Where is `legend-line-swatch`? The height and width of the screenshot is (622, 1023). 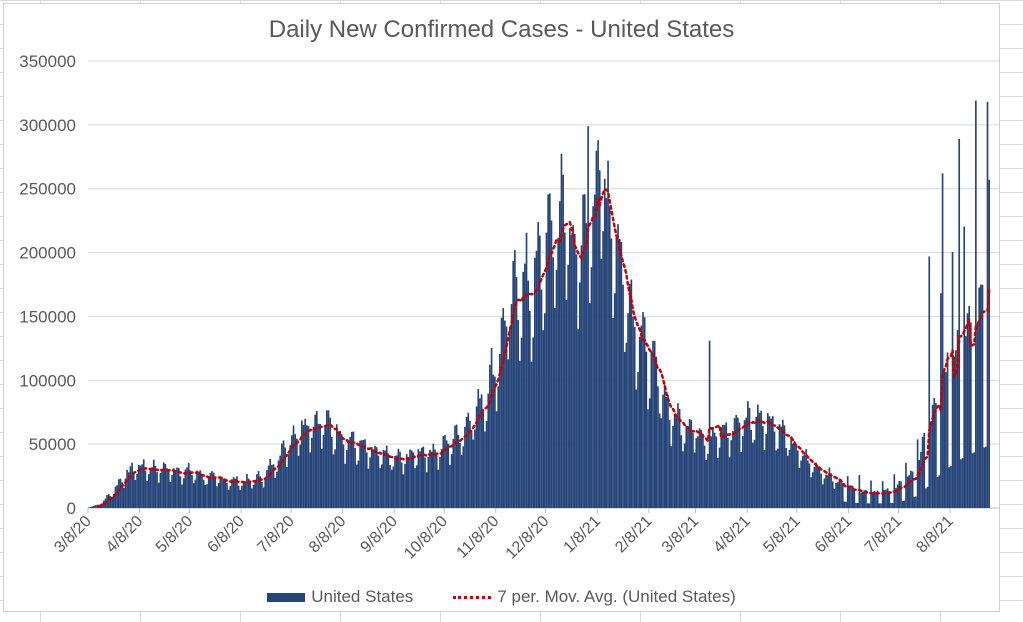
legend-line-swatch is located at coordinates (472, 597).